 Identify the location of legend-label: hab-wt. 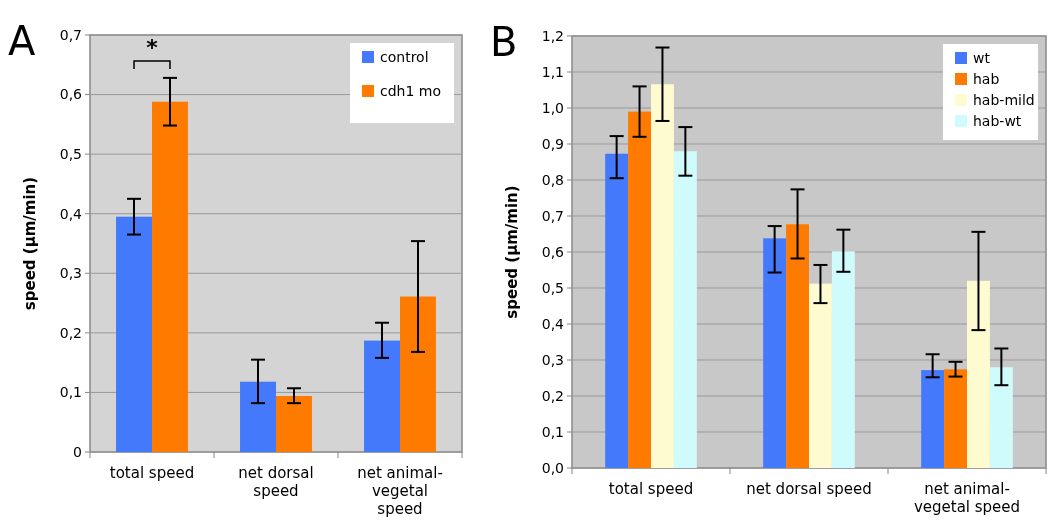
(997, 120).